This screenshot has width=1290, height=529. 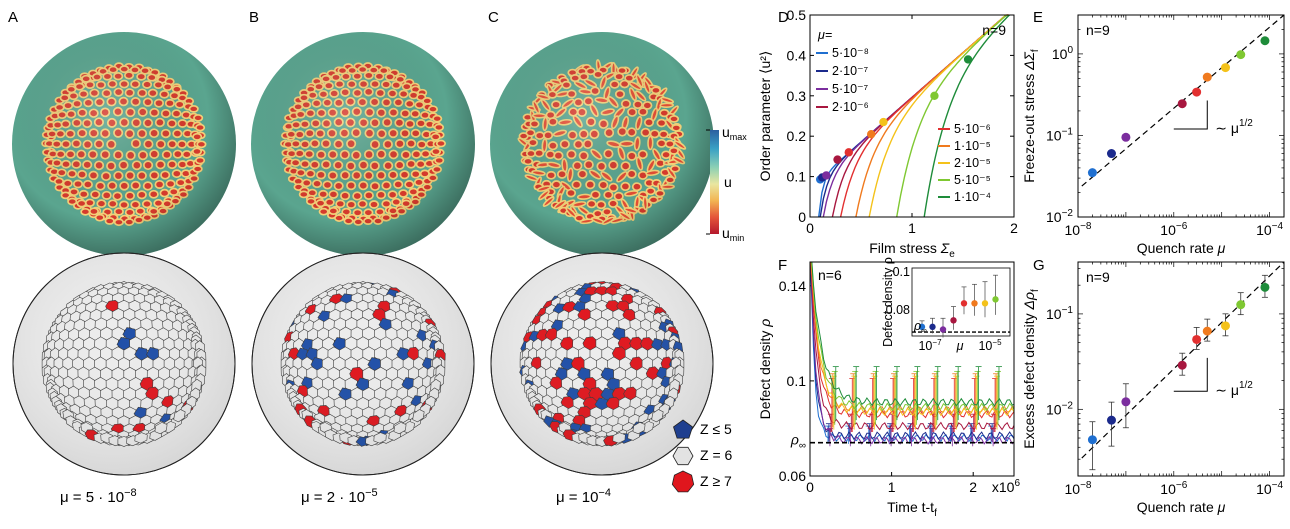 What do you see at coordinates (1063, 53) in the screenshot?
I see `y-tick-label: 10⁰` at bounding box center [1063, 53].